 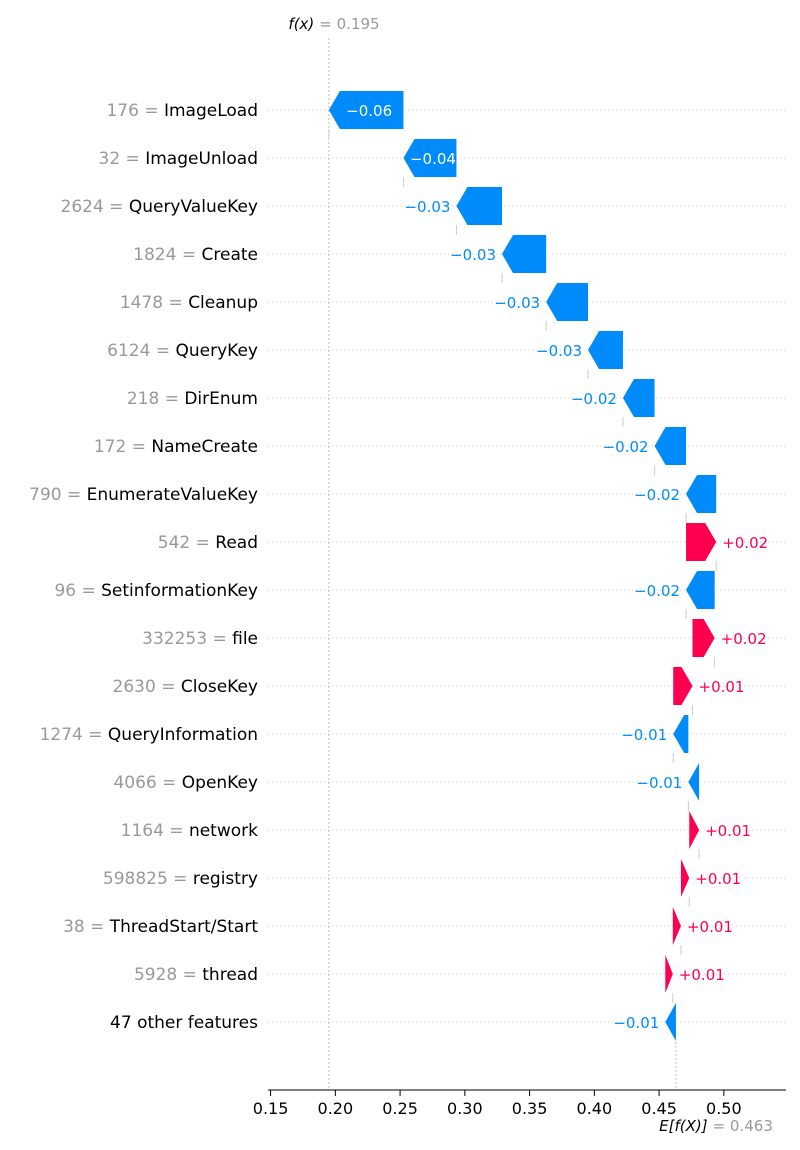 What do you see at coordinates (141, 351) in the screenshot?
I see `feature-value: 6124 =` at bounding box center [141, 351].